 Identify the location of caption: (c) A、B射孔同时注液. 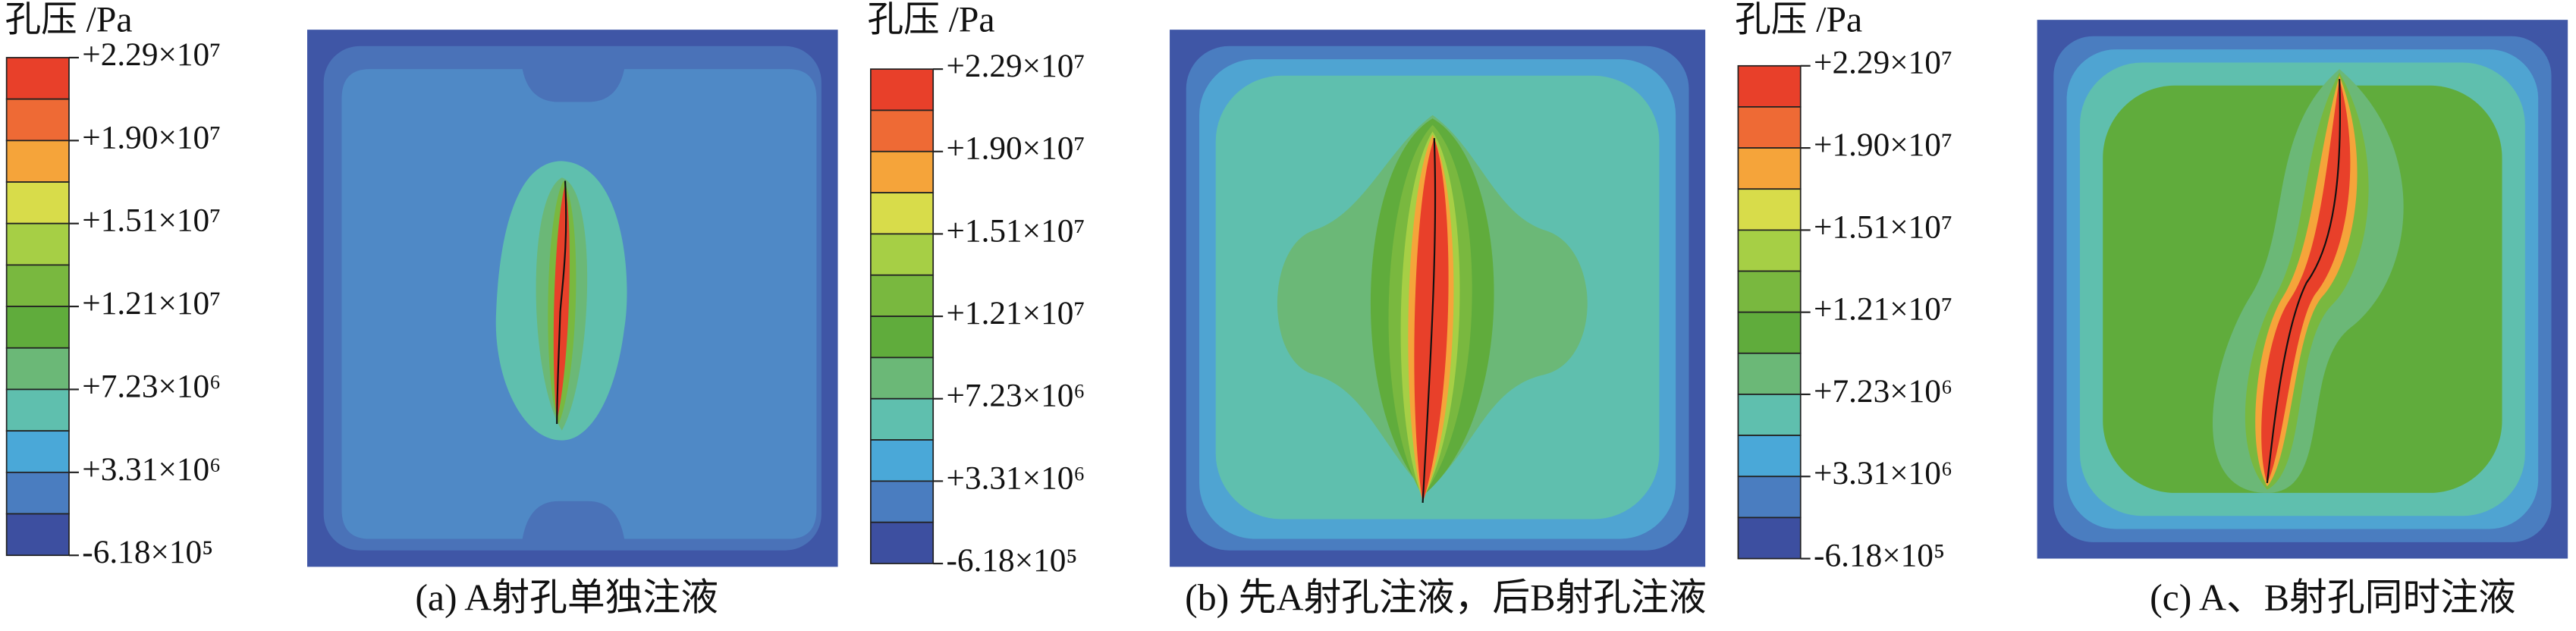
(2333, 597).